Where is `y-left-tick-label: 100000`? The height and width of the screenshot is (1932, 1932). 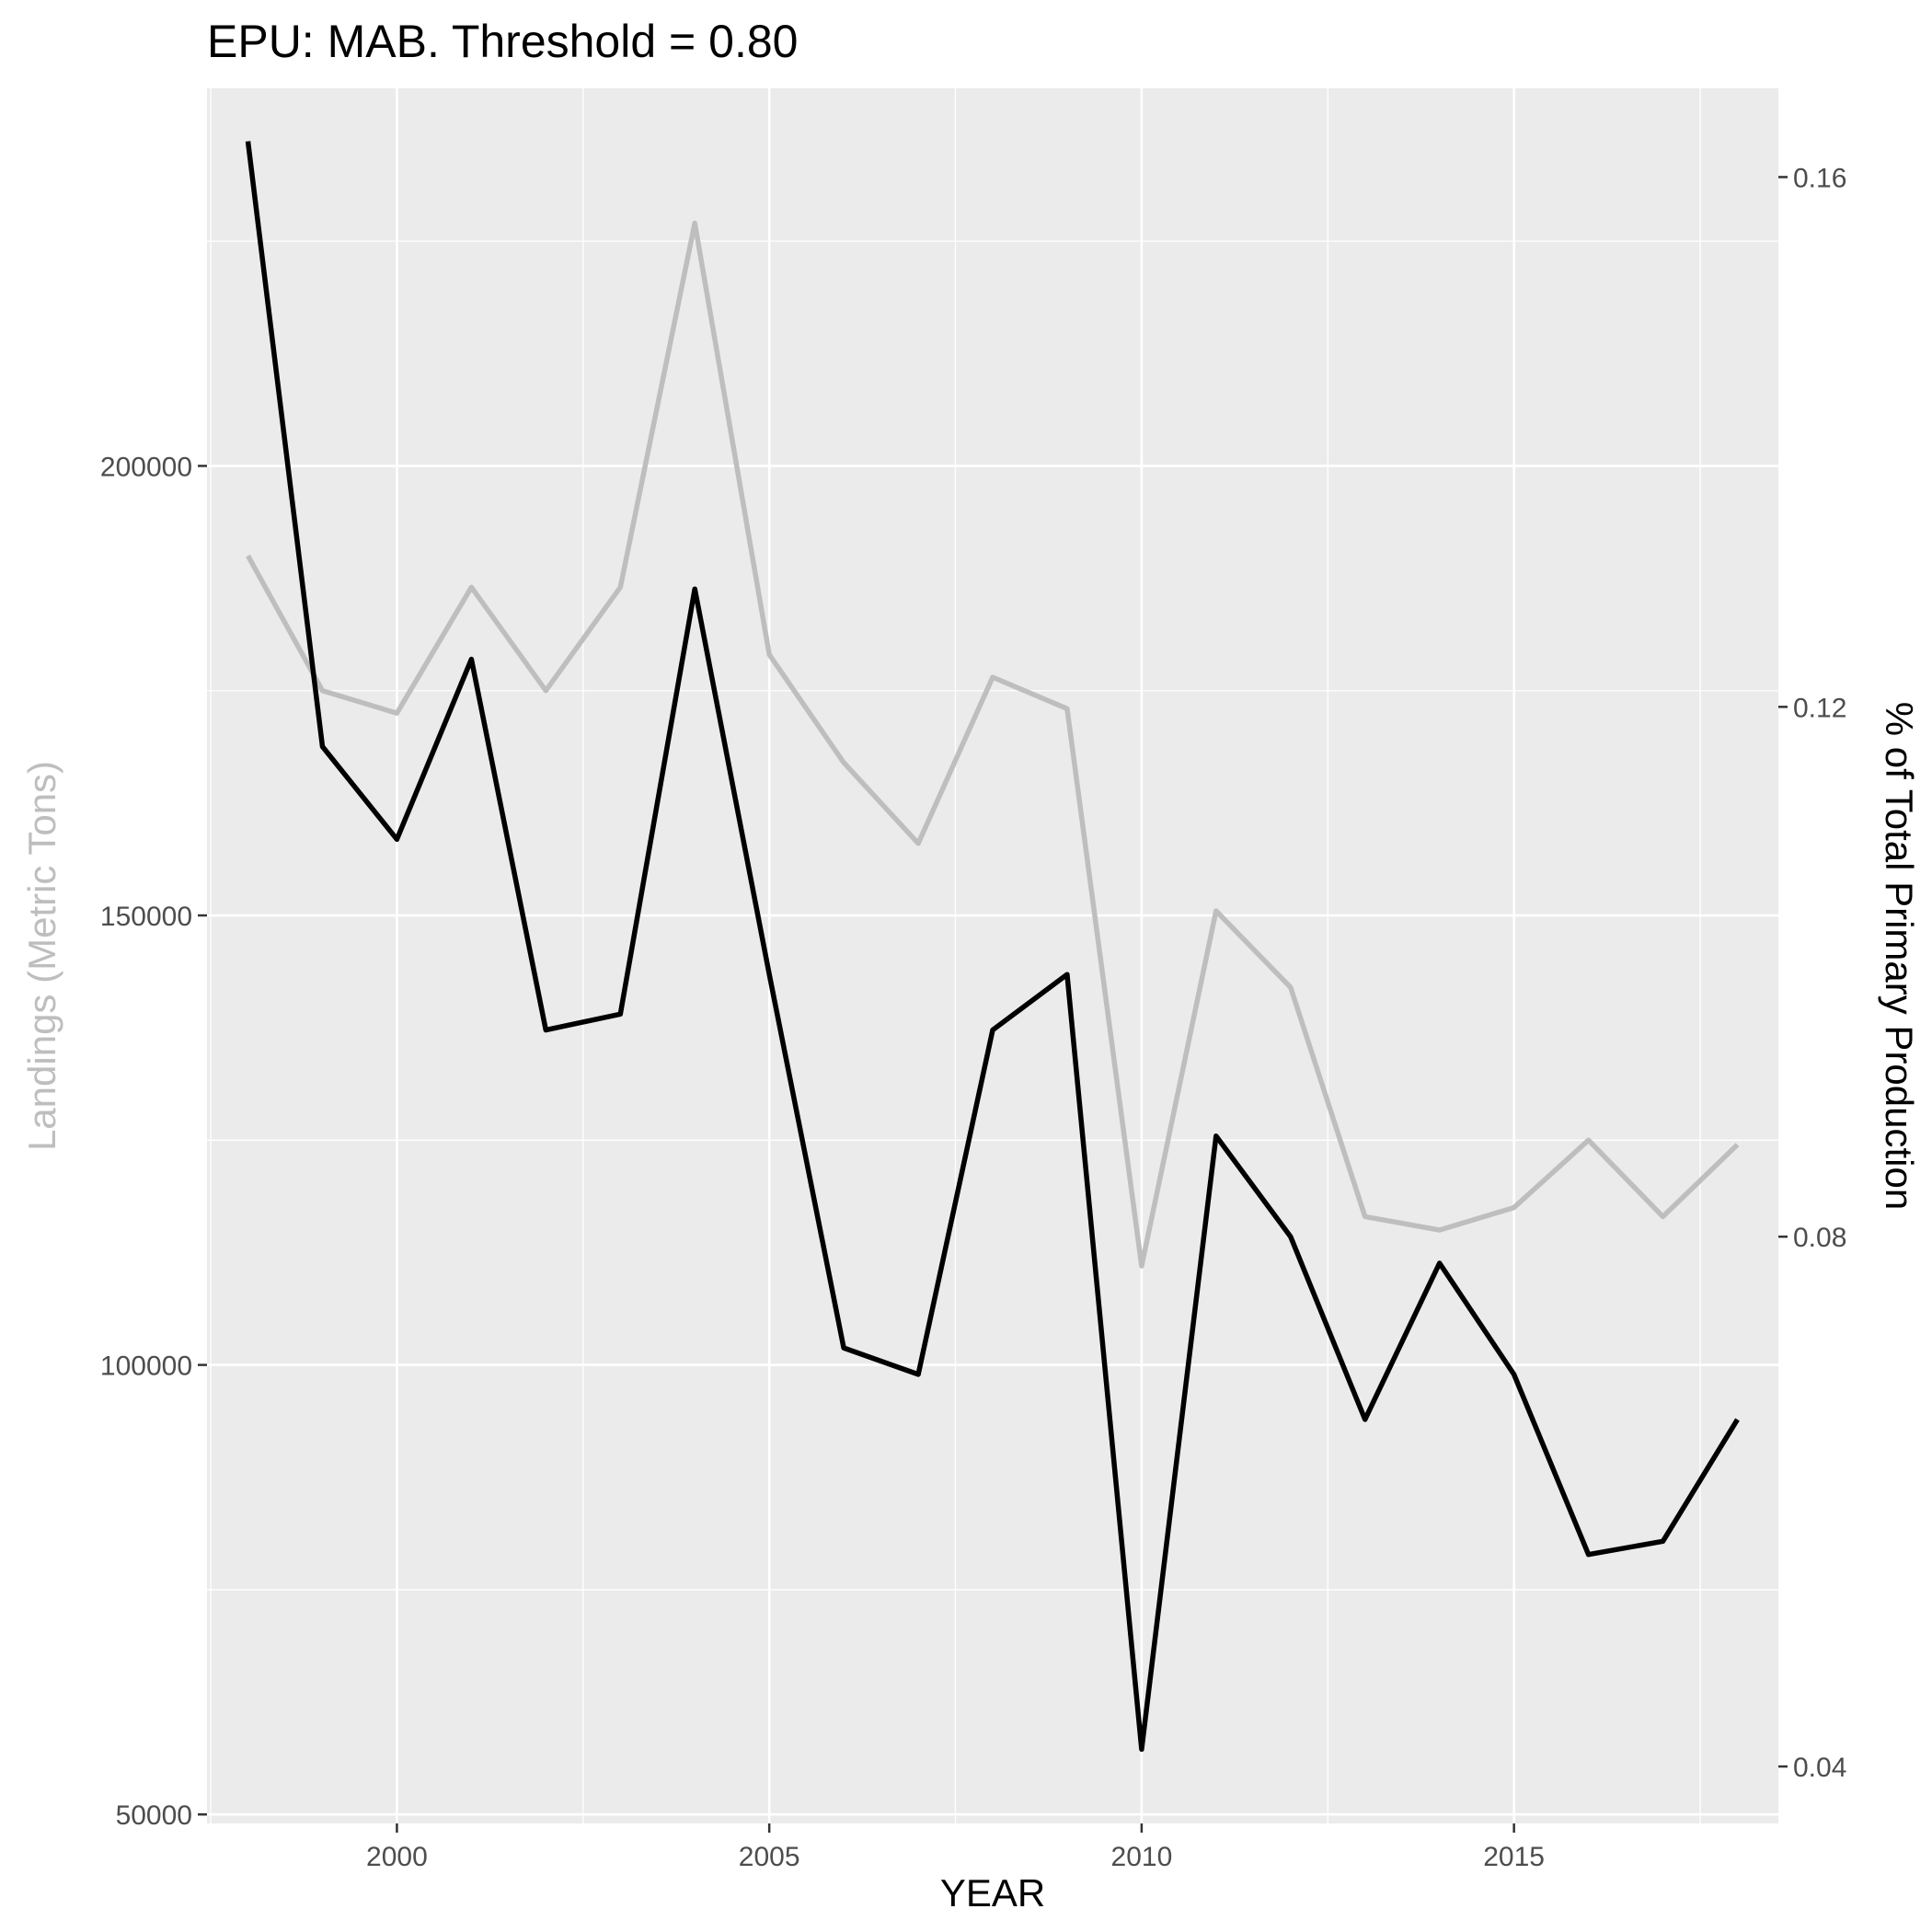 y-left-tick-label: 100000 is located at coordinates (146, 1366).